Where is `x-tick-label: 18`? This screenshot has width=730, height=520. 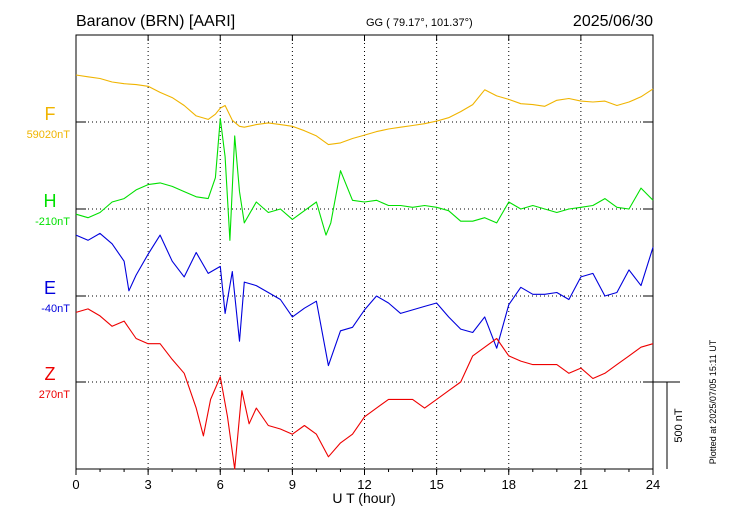 x-tick-label: 18 is located at coordinates (509, 484).